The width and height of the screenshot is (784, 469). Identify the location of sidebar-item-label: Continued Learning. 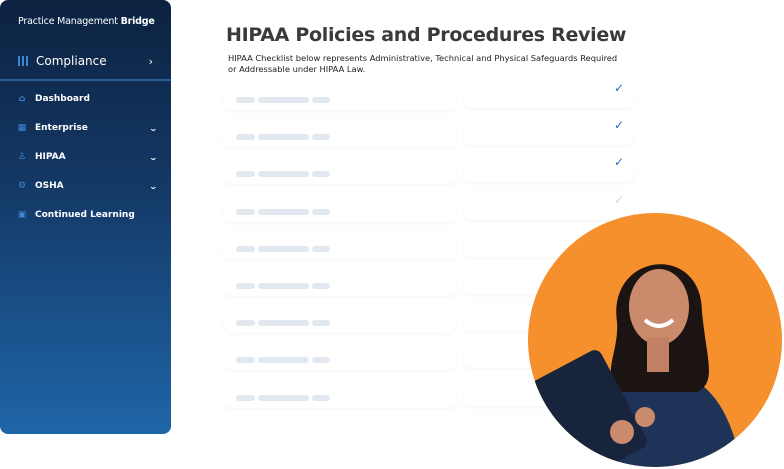
(85, 215).